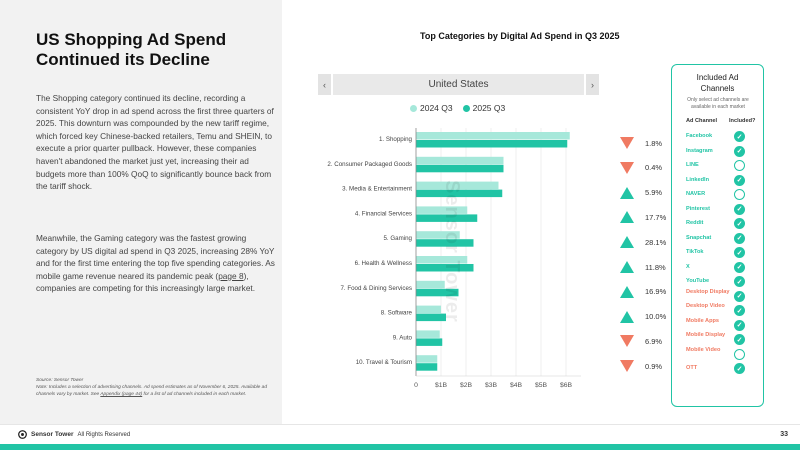 This screenshot has width=800, height=450. Describe the element at coordinates (692, 165) in the screenshot. I see `ad-channel-name: LINE` at that location.